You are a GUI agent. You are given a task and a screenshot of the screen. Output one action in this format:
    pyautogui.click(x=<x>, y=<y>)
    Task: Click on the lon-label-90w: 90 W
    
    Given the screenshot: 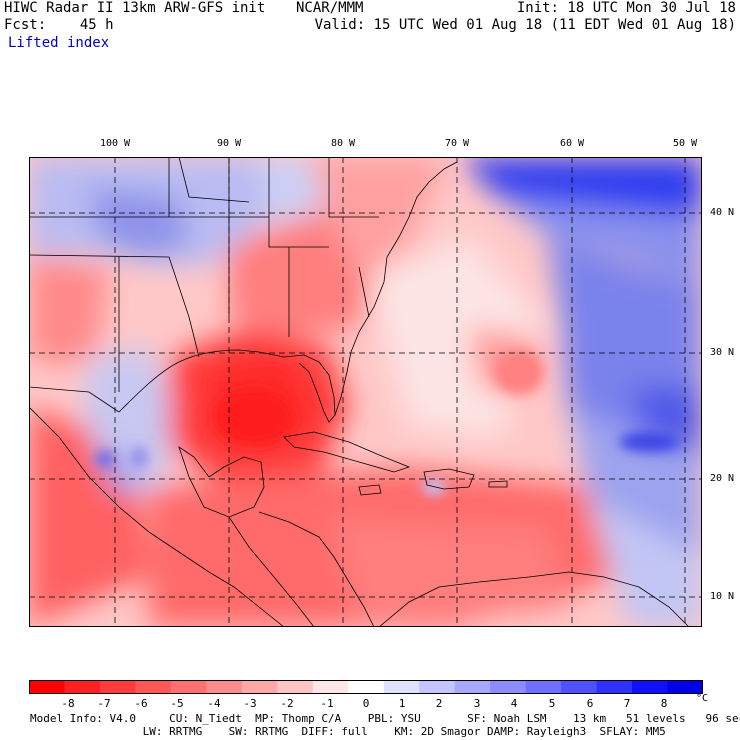 What is the action you would take?
    pyautogui.click(x=229, y=143)
    